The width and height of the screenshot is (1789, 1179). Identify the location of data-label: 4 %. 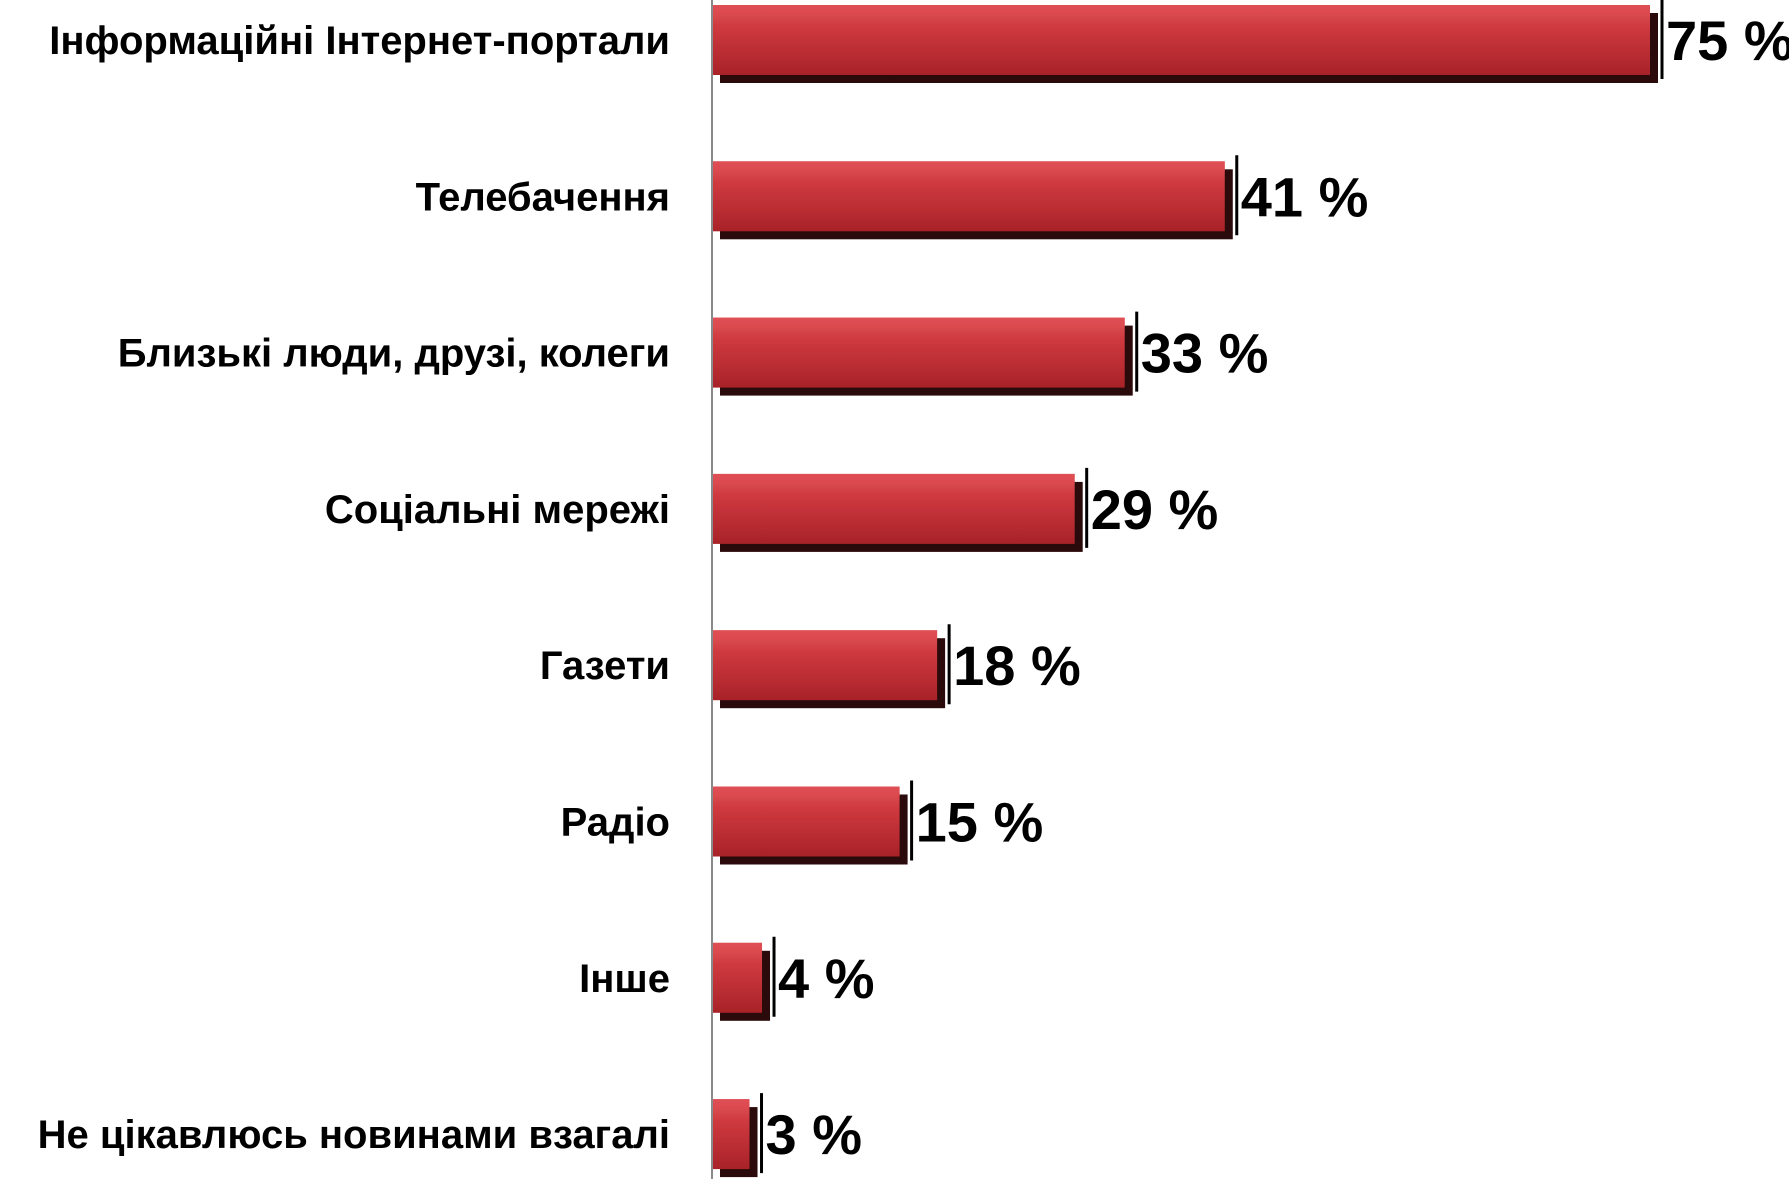
(826, 978).